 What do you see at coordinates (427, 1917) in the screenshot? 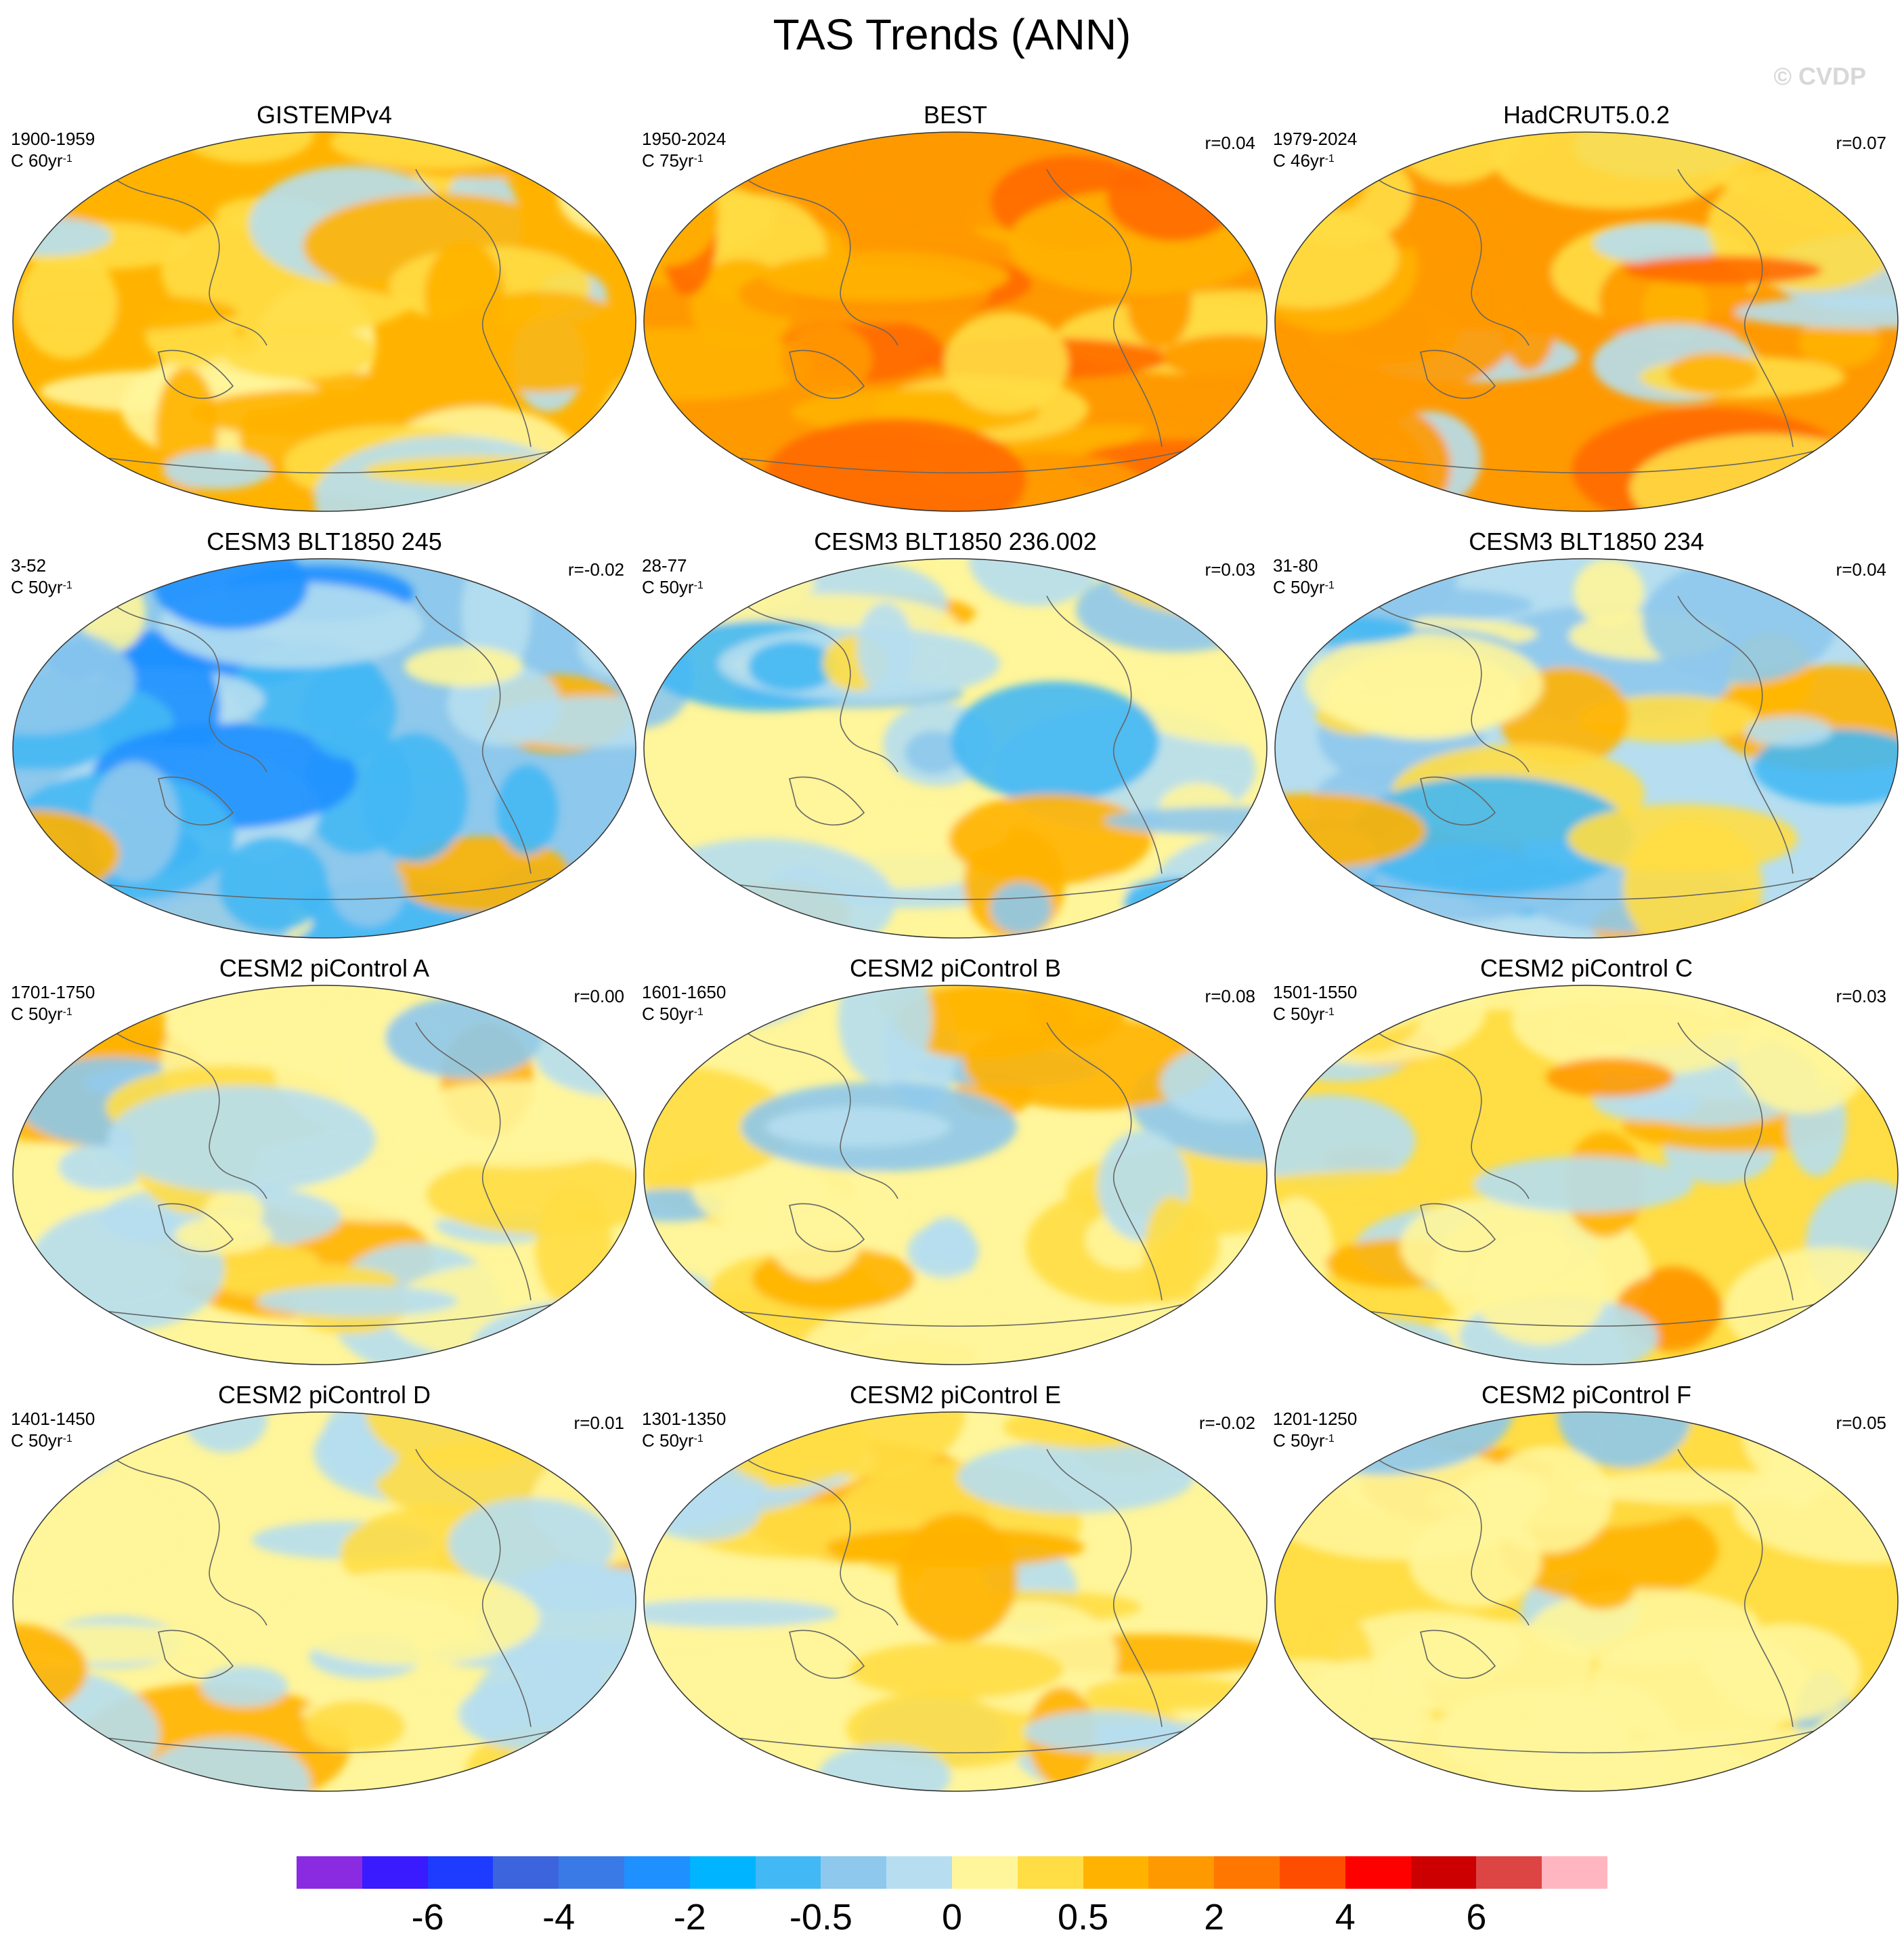
I see `colorbar-tick-label: -6` at bounding box center [427, 1917].